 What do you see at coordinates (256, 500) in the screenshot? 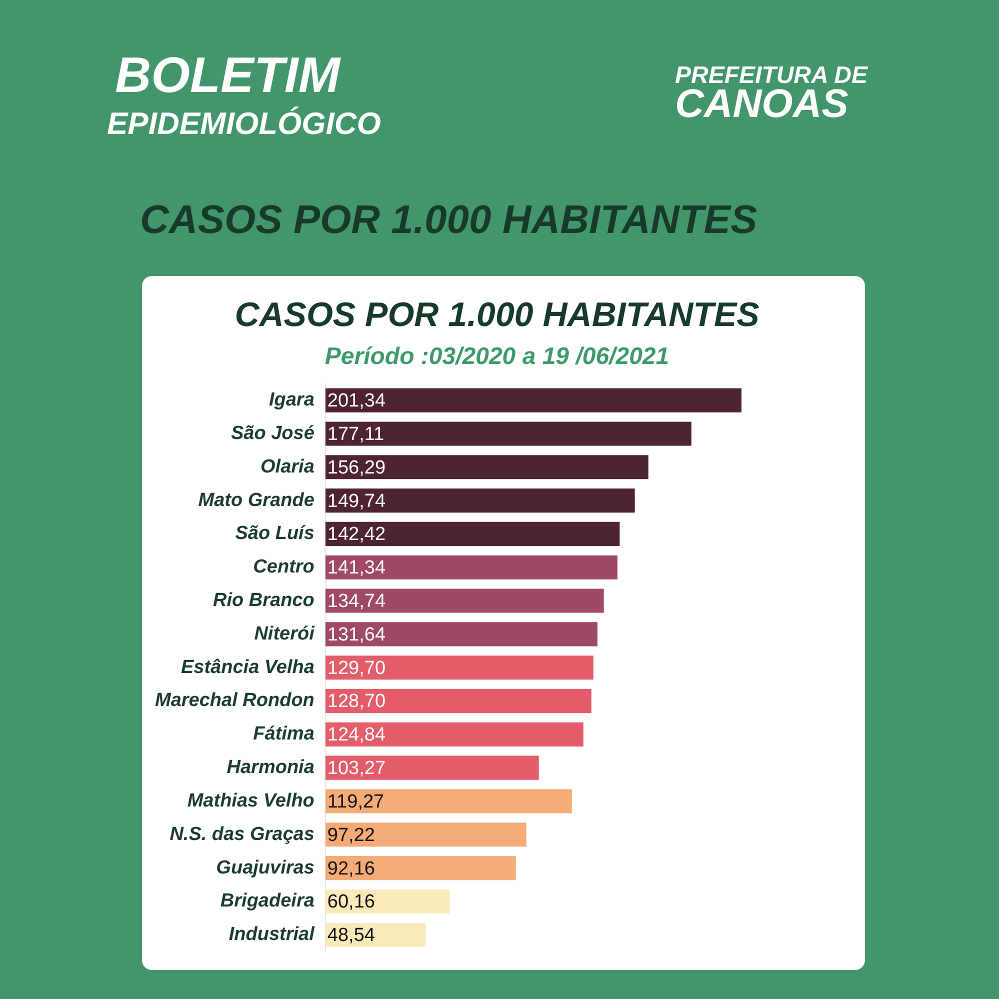
I see `y-tick-label: Mato Grande` at bounding box center [256, 500].